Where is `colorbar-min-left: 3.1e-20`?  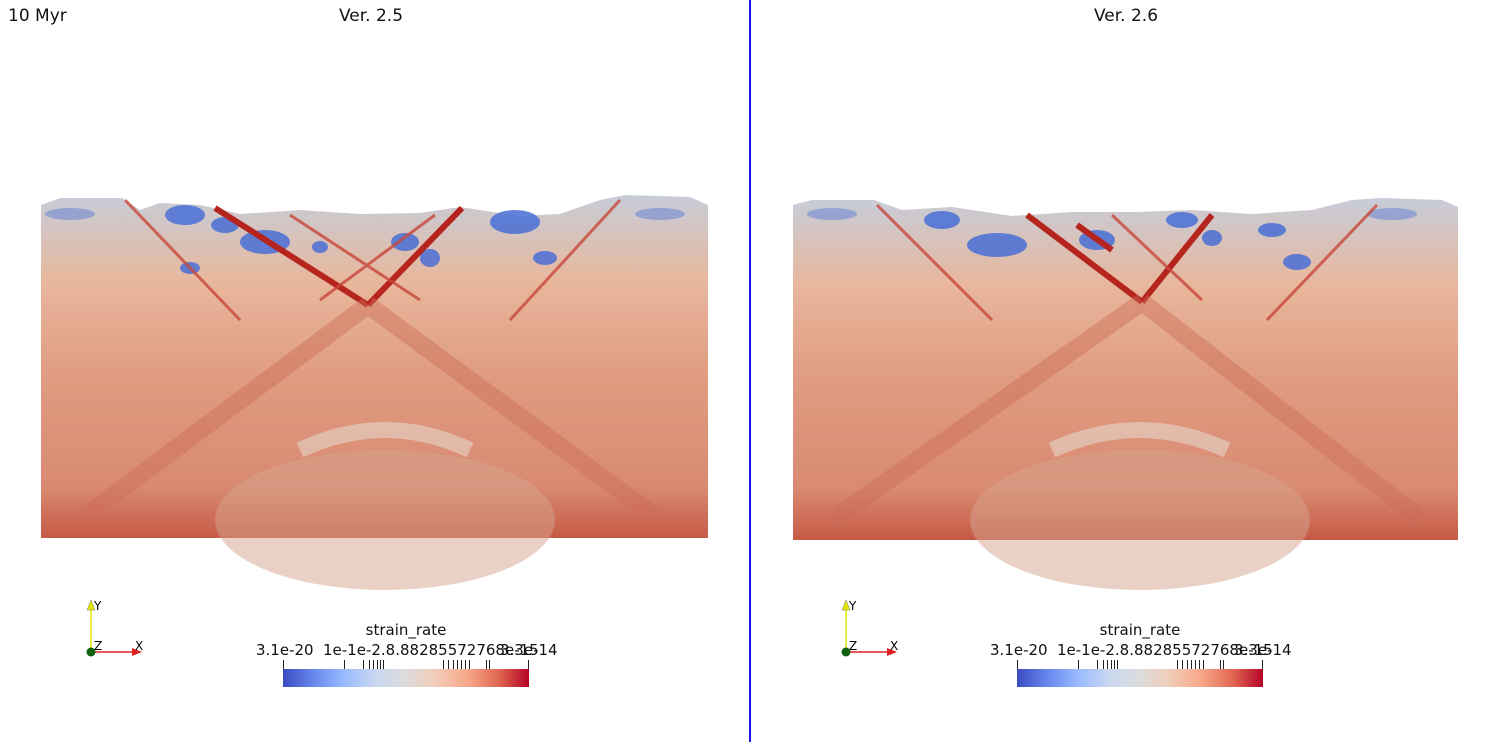
colorbar-min-left: 3.1e-20 is located at coordinates (285, 650).